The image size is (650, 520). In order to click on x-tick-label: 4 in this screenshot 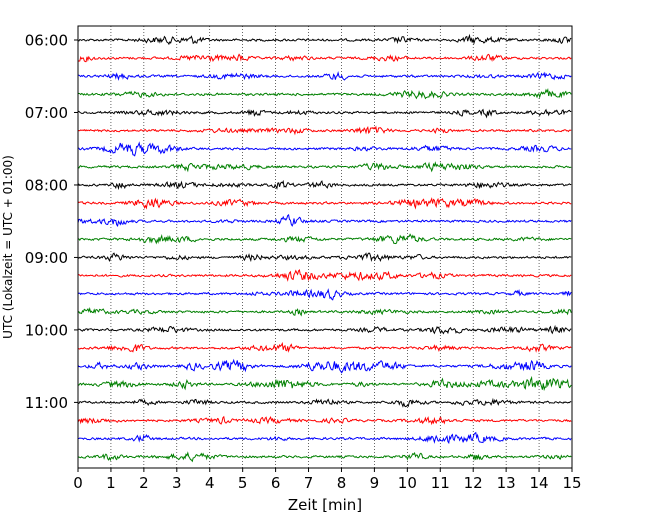, I will do `click(210, 483)`.